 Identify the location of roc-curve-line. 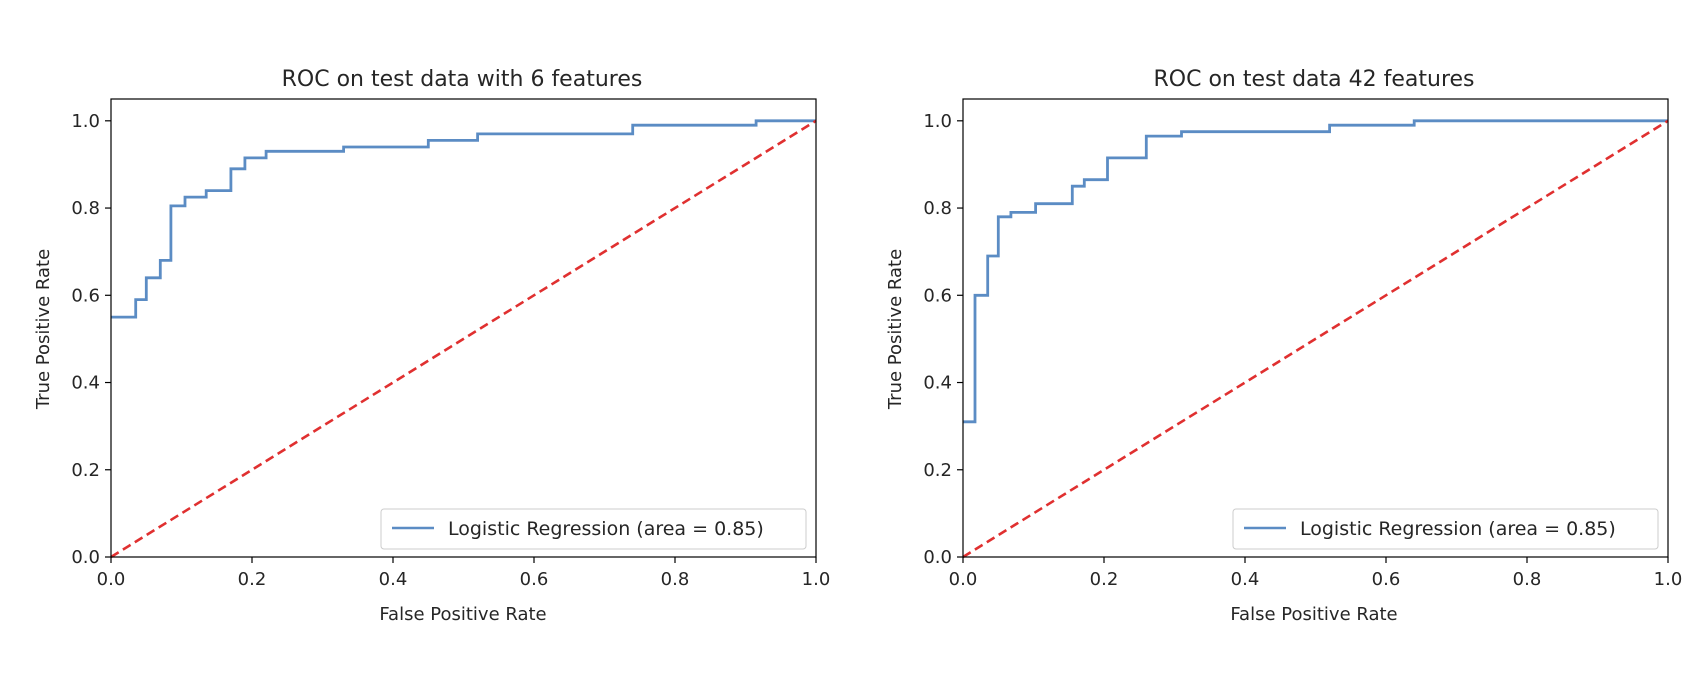
(463, 219).